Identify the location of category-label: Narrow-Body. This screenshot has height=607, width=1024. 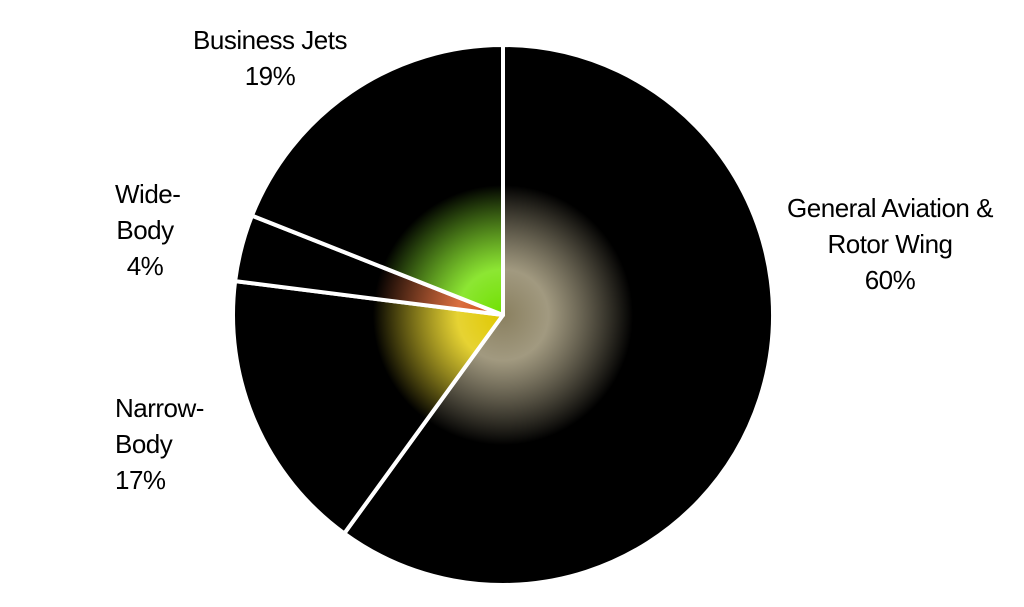
(159, 426).